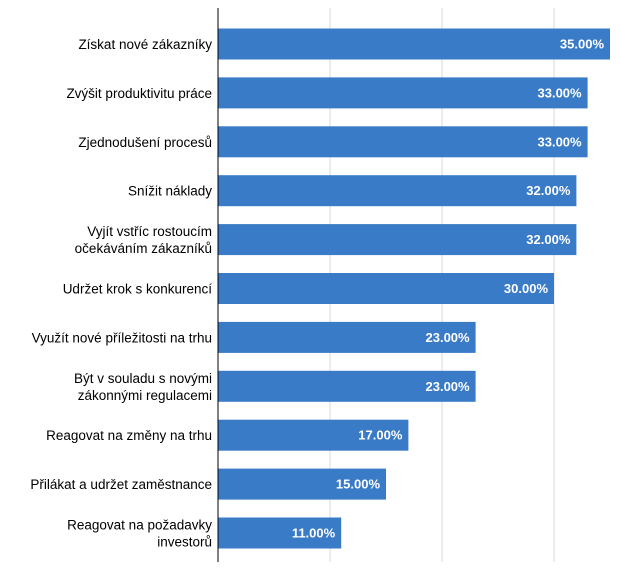  I want to click on category-label: Reagovat na požadavky investorů, so click(139, 534).